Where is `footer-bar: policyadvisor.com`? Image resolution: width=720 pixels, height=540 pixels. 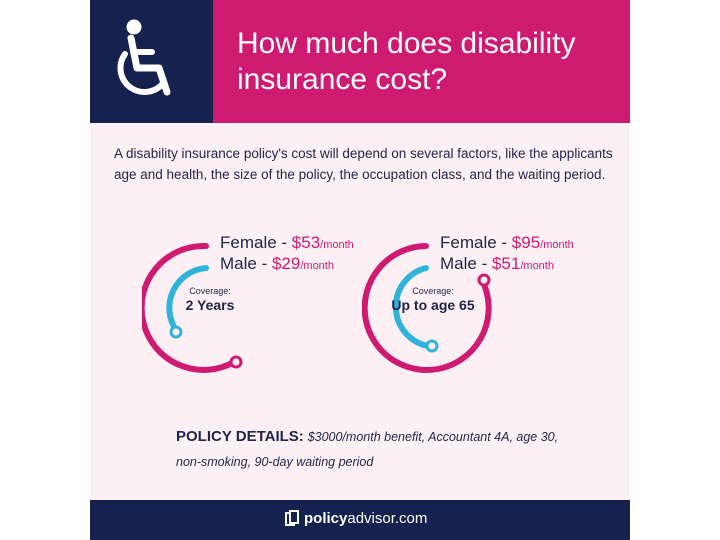
footer-bar: policyadvisor.com is located at coordinates (360, 520).